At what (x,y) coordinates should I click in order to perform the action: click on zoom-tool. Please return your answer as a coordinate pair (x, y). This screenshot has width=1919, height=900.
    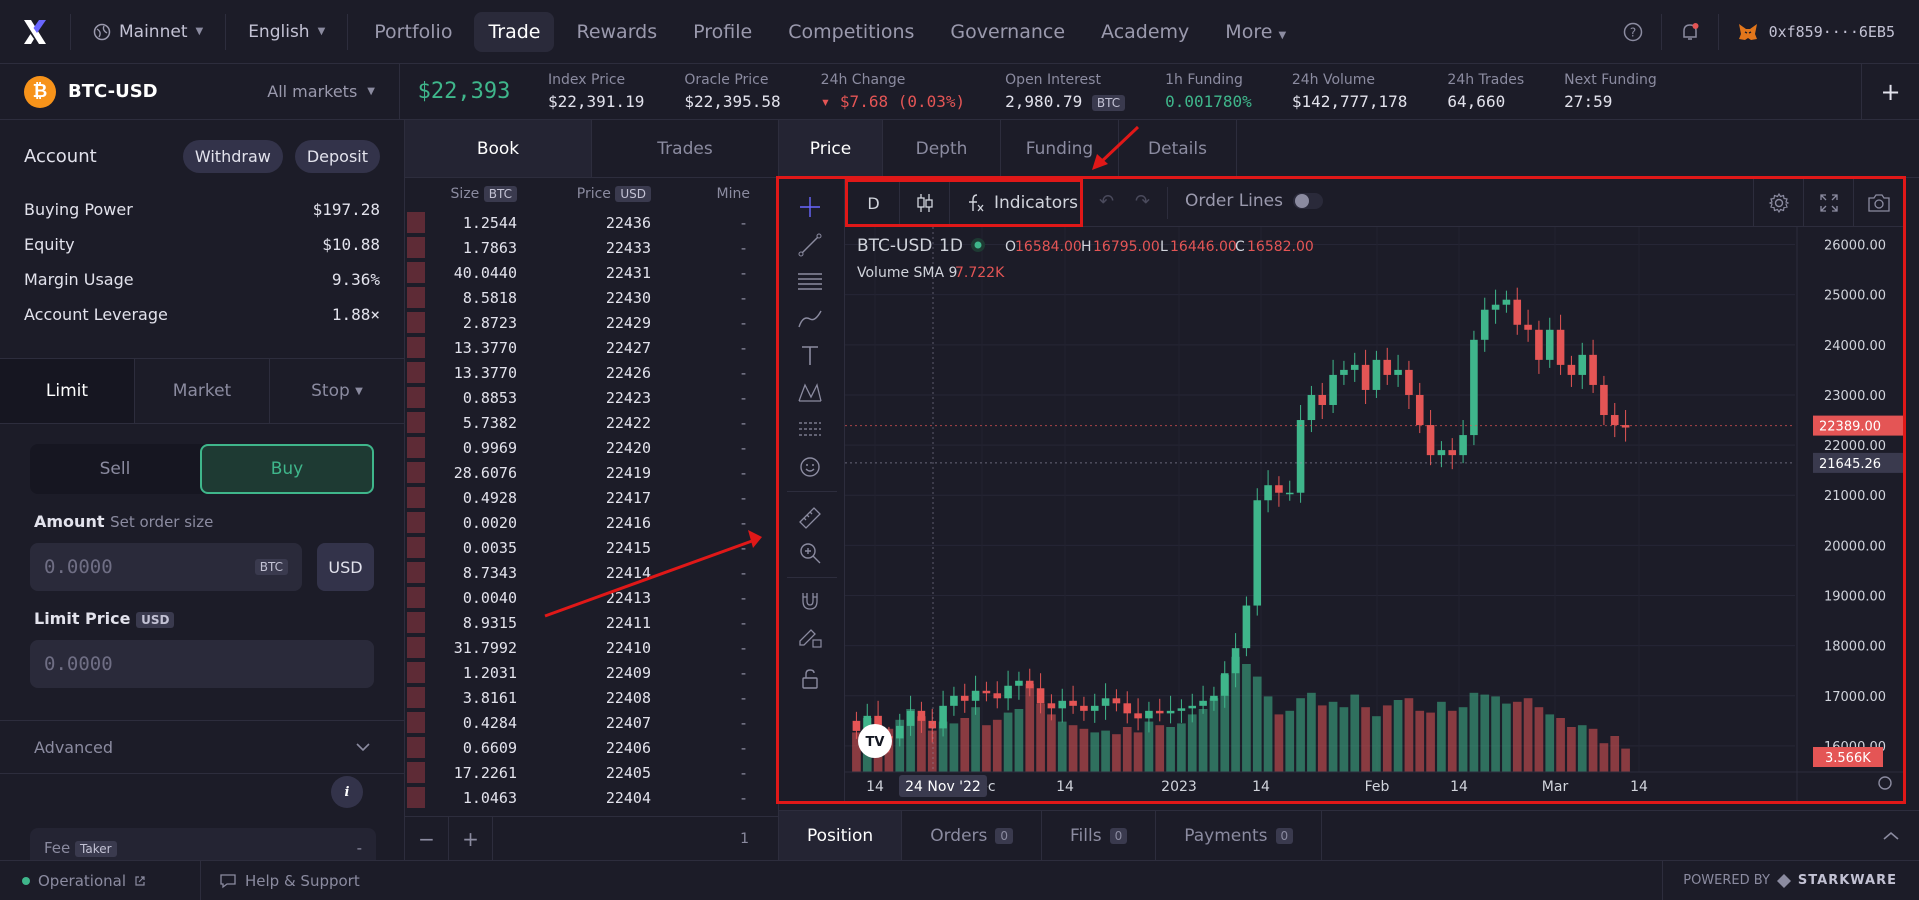
    Looking at the image, I should click on (810, 553).